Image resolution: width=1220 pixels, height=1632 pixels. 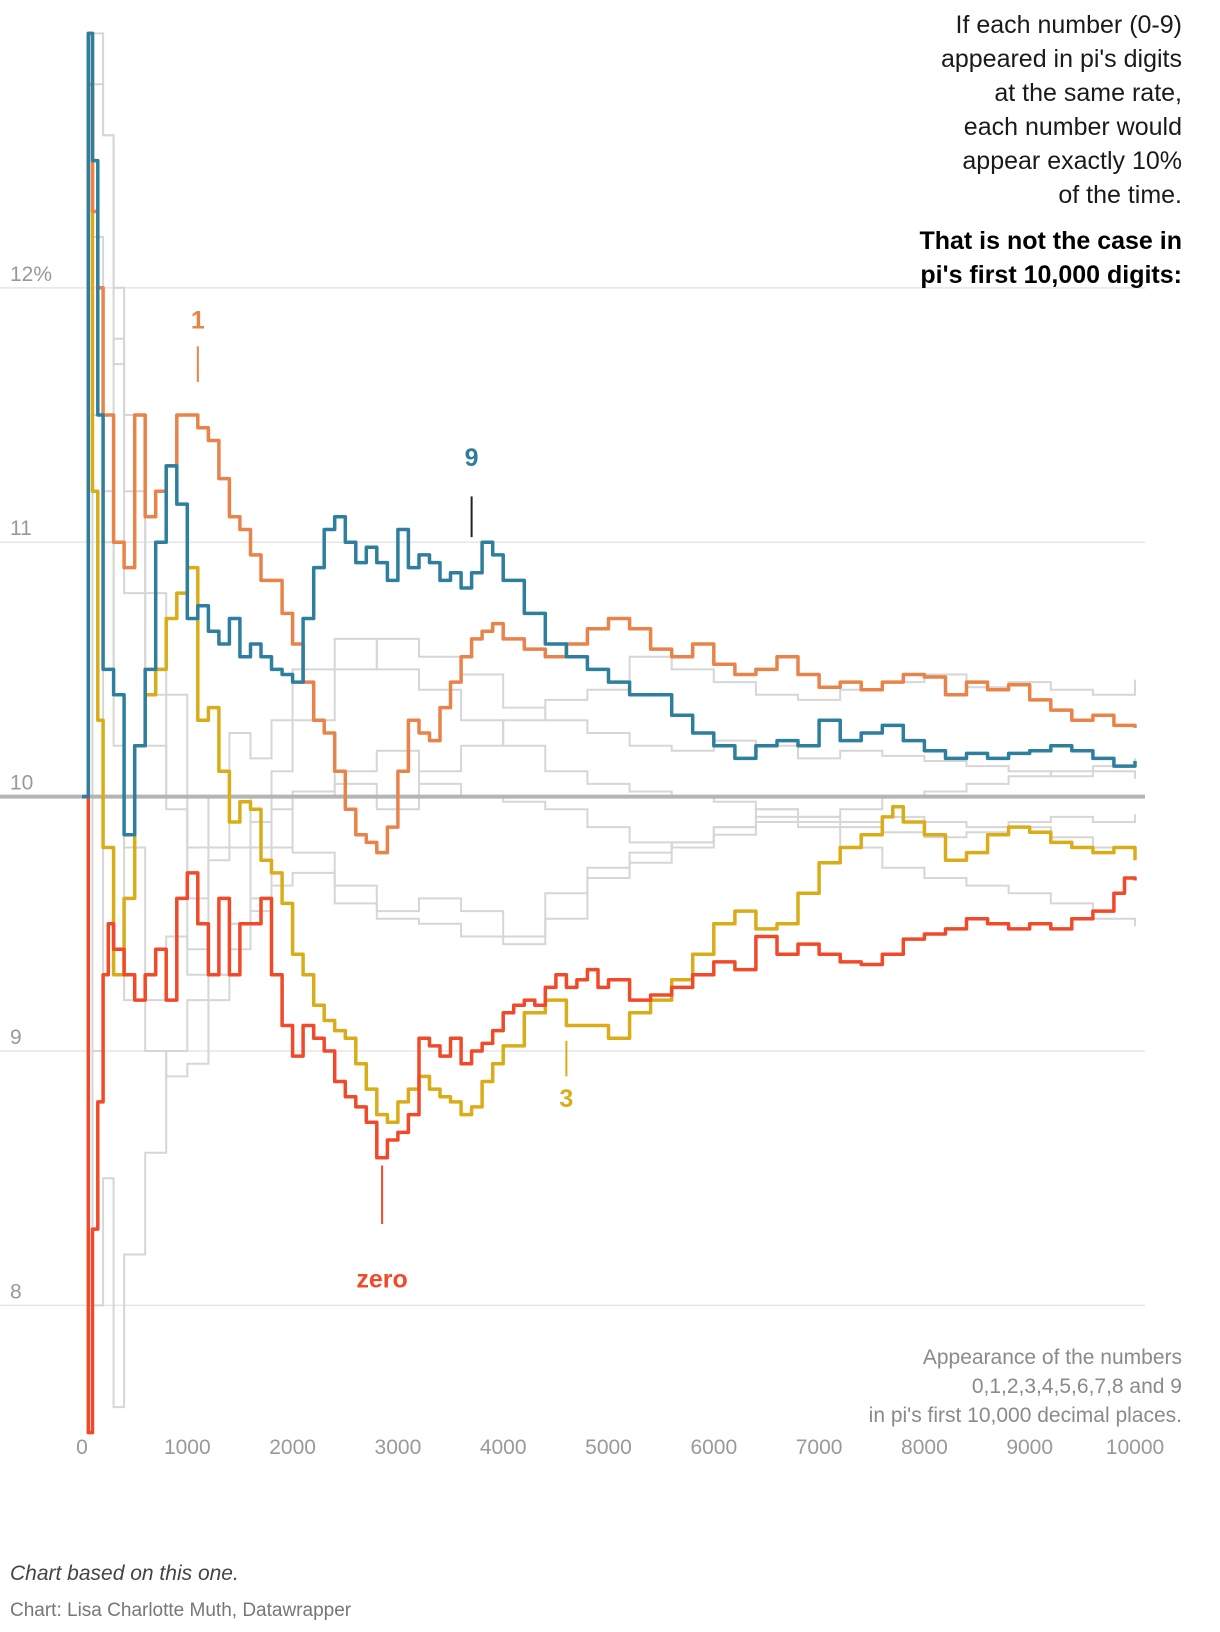 What do you see at coordinates (472, 458) in the screenshot?
I see `series-label-9: 9` at bounding box center [472, 458].